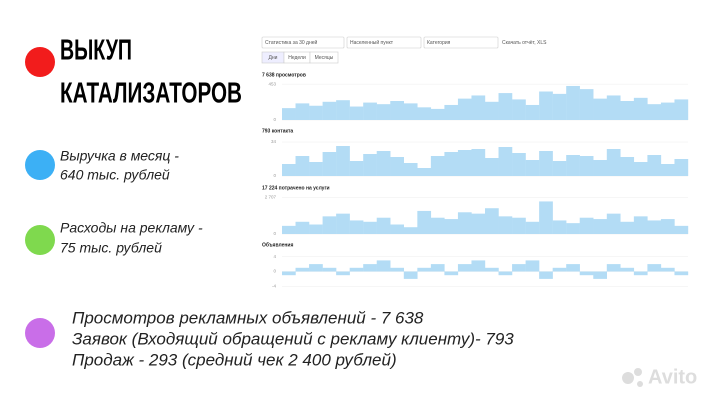 This screenshot has width=720, height=405. What do you see at coordinates (274, 256) in the screenshot?
I see `y-tick-label: 4` at bounding box center [274, 256].